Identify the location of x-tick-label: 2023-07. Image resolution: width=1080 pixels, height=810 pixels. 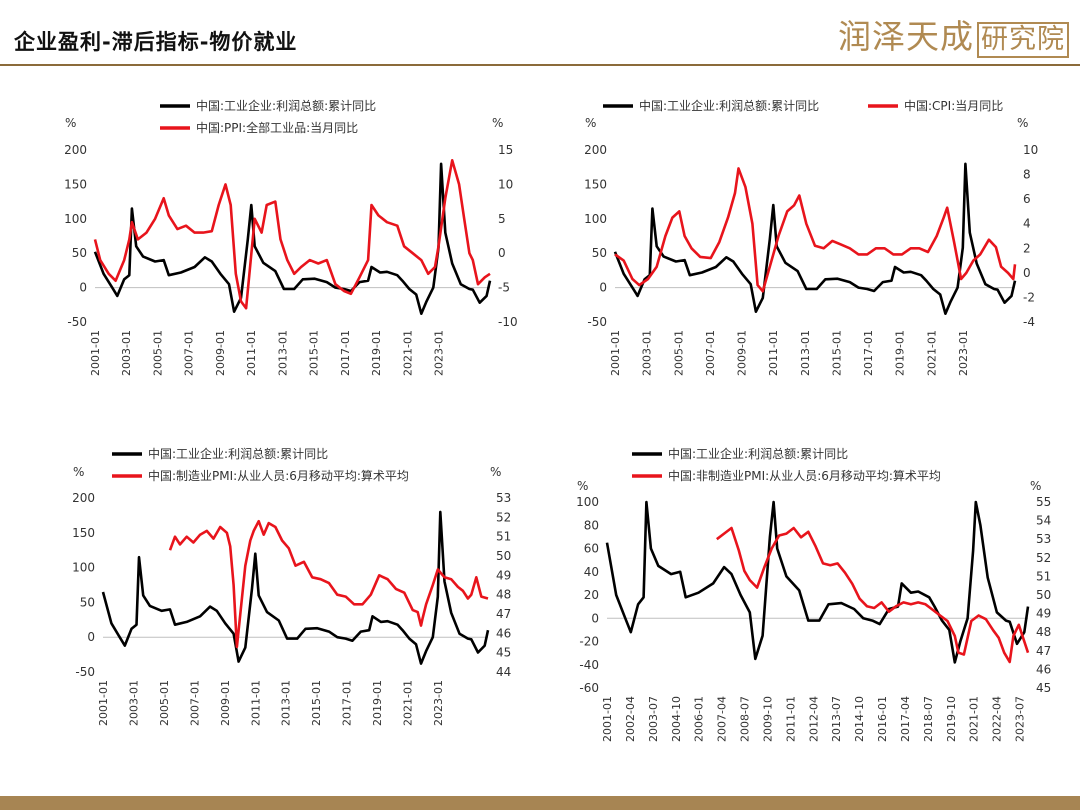
(1020, 719).